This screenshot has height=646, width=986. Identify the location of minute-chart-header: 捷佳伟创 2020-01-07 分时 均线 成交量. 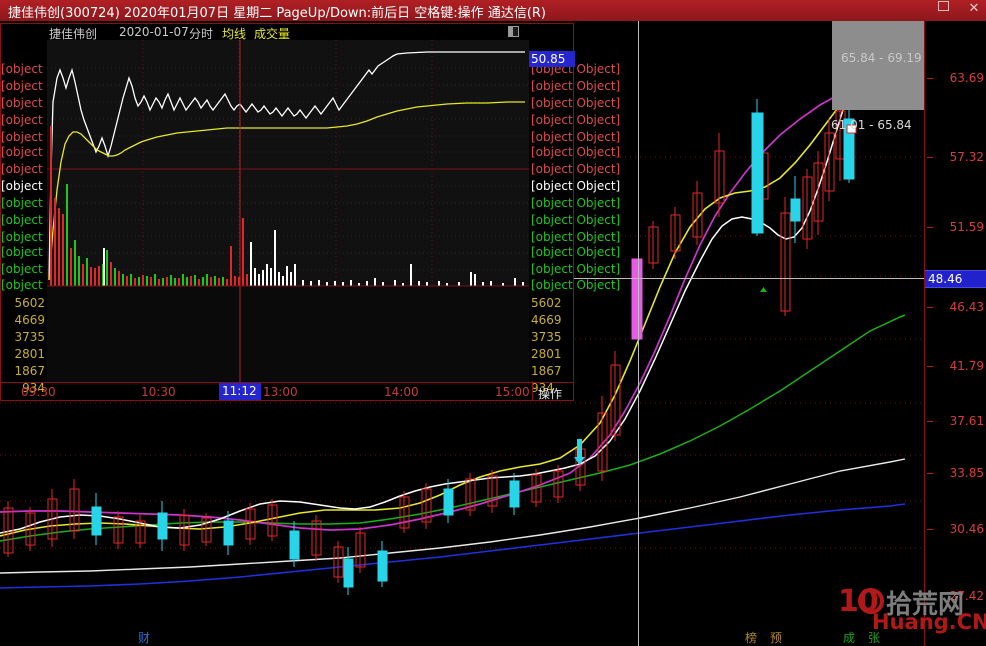
(288, 32).